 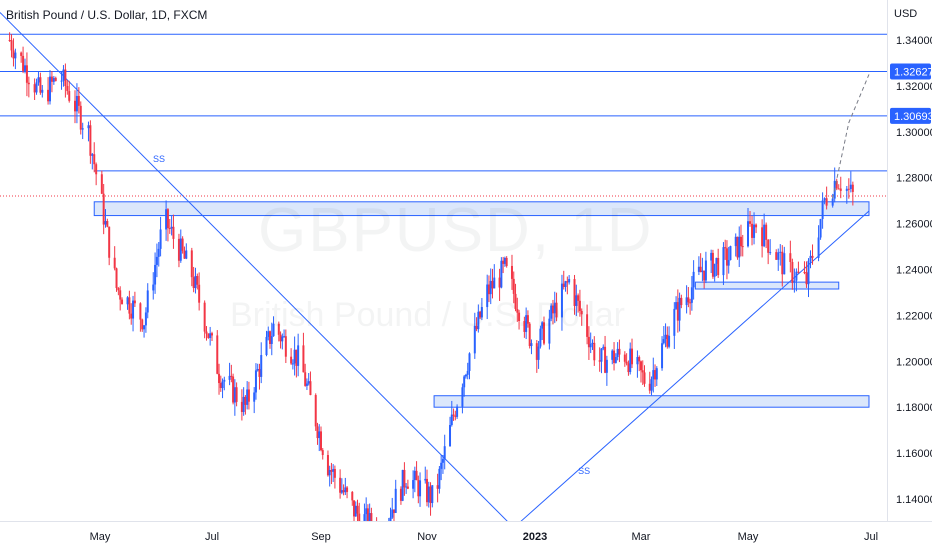 I want to click on time-tick-label: May, so click(x=748, y=537).